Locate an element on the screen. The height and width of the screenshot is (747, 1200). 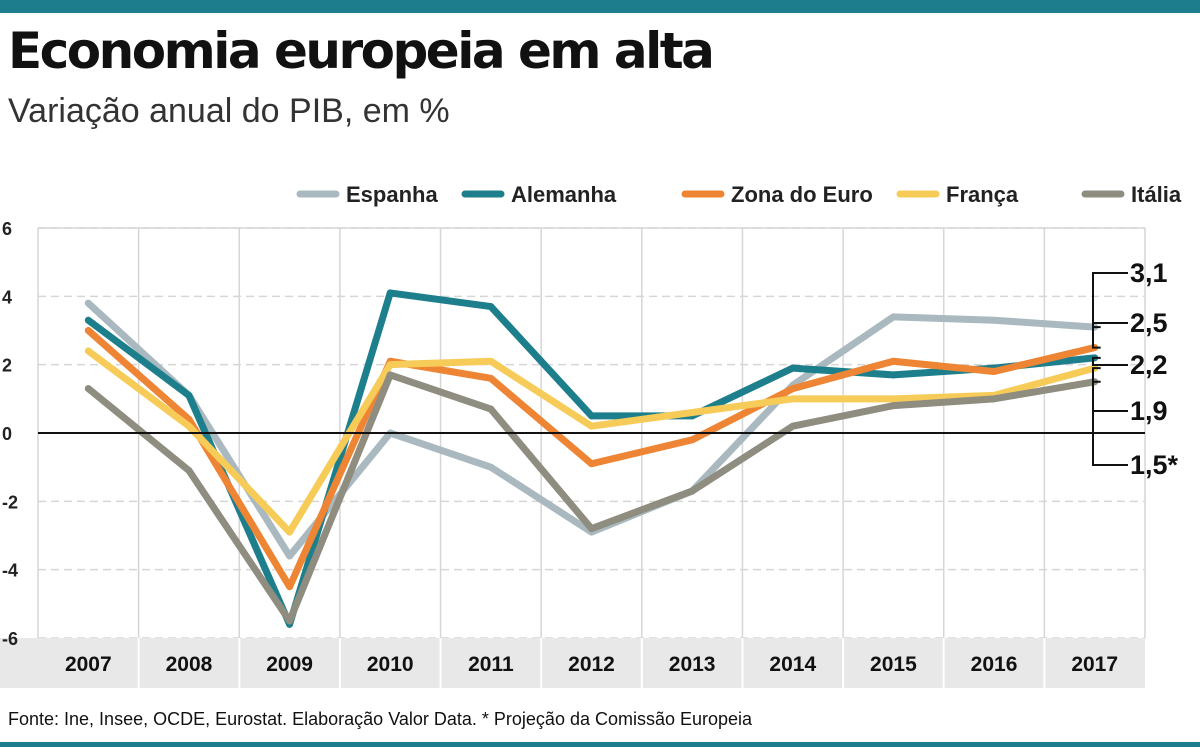
x-axis-band is located at coordinates (572, 663).